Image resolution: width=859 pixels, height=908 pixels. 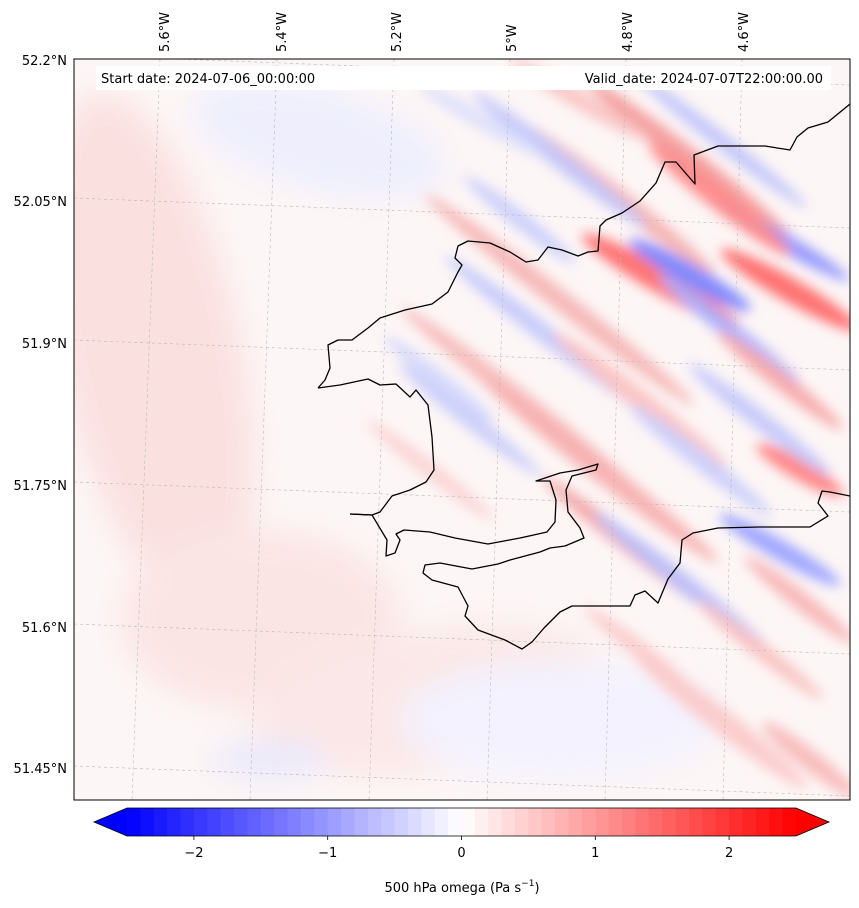 What do you see at coordinates (44, 628) in the screenshot?
I see `lat-label-51.6N: 51.6°N` at bounding box center [44, 628].